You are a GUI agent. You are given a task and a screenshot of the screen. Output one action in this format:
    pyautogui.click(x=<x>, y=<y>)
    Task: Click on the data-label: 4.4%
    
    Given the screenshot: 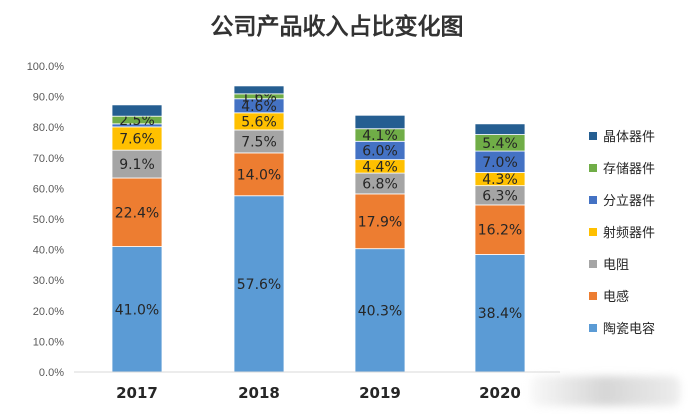 What is the action you would take?
    pyautogui.click(x=380, y=167)
    